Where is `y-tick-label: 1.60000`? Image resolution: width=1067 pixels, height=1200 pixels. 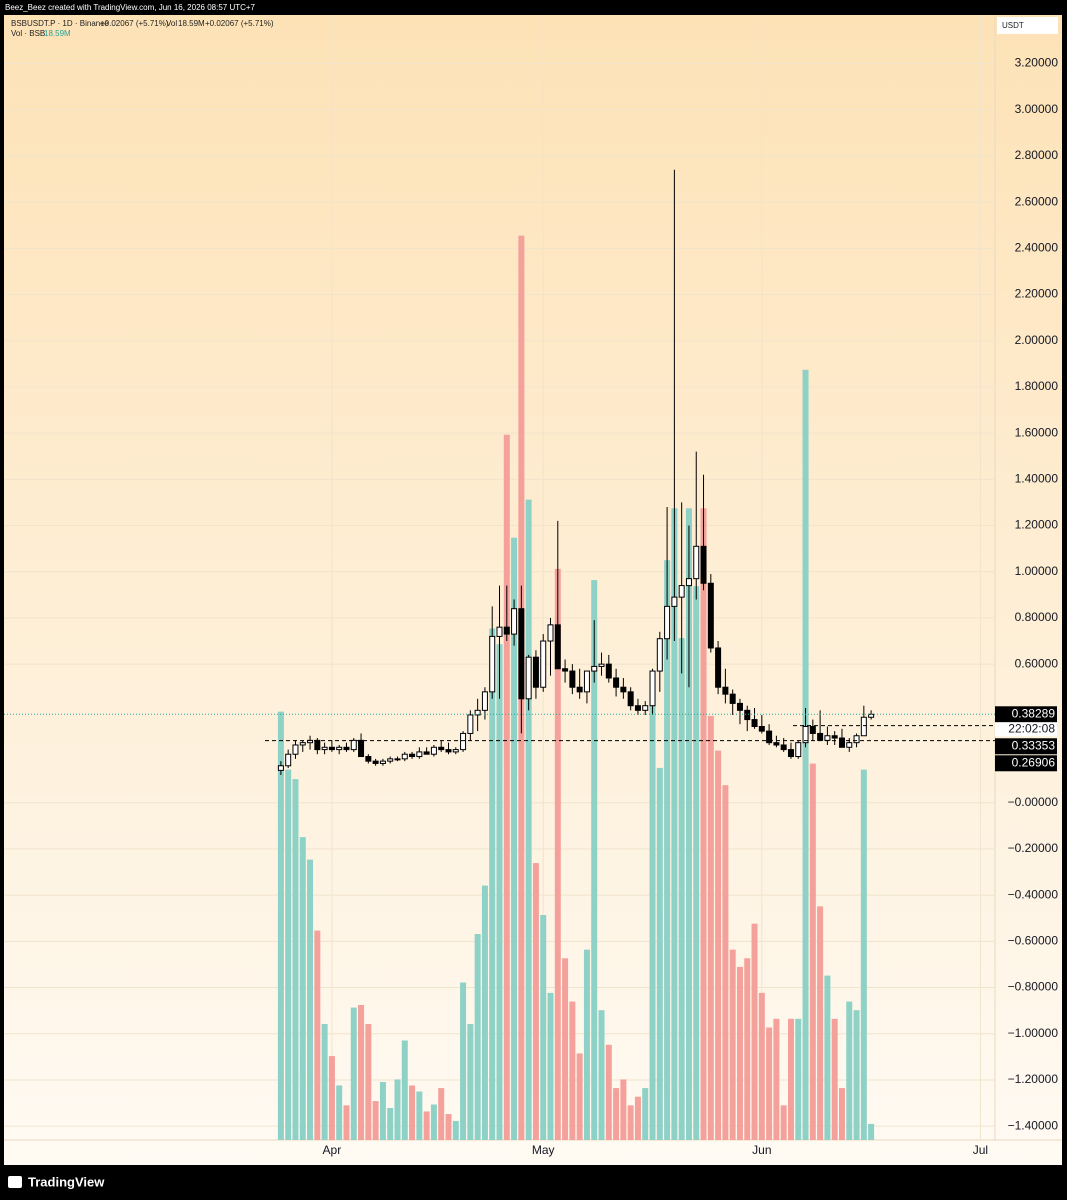
y-tick-label: 1.60000 is located at coordinates (1037, 432).